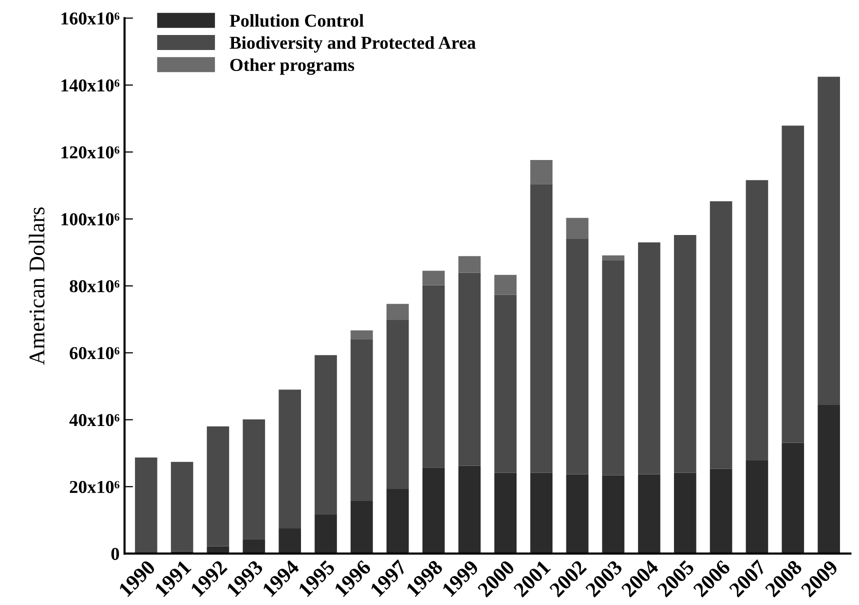 The width and height of the screenshot is (859, 605). I want to click on y-tick-label: 80x10⁶, so click(95, 286).